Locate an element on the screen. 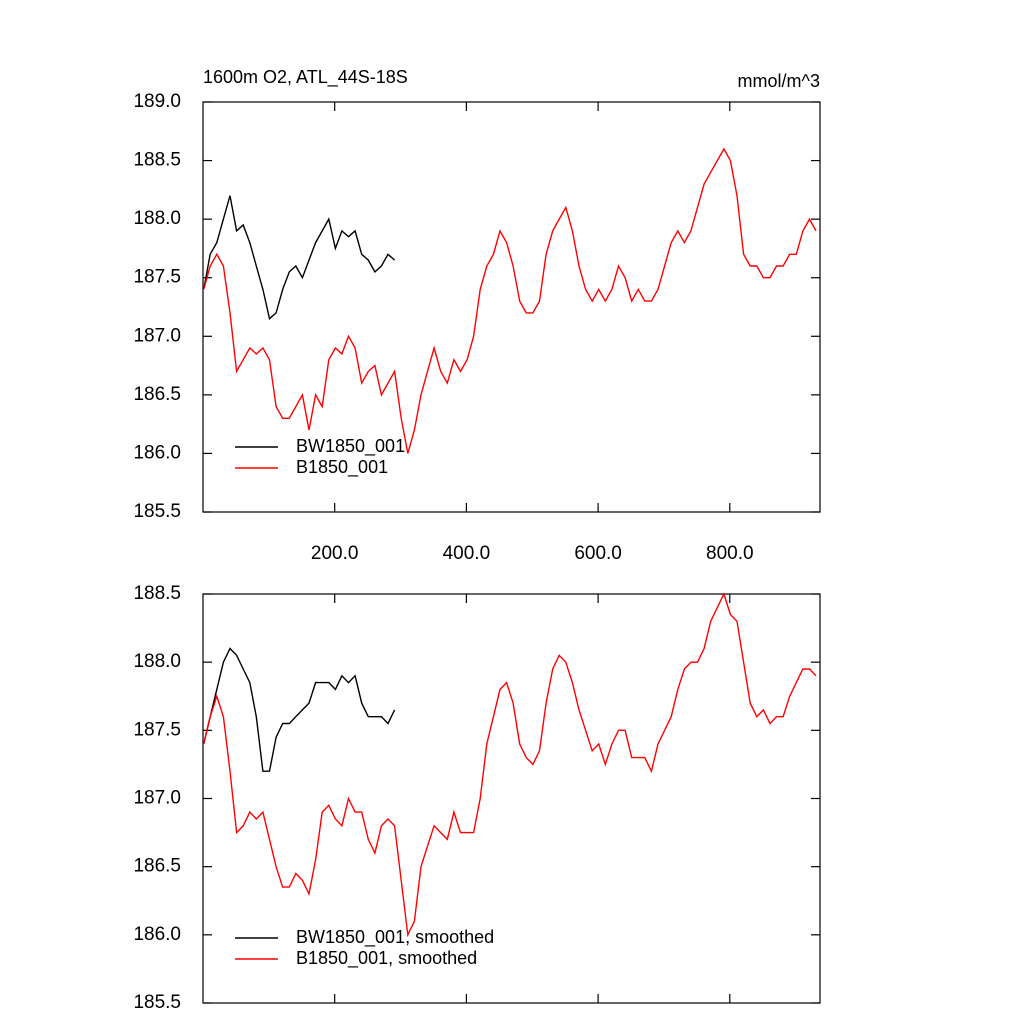 Image resolution: width=1024 pixels, height=1024 pixels. legend-label: BW1850_001, smoothed is located at coordinates (395, 937).